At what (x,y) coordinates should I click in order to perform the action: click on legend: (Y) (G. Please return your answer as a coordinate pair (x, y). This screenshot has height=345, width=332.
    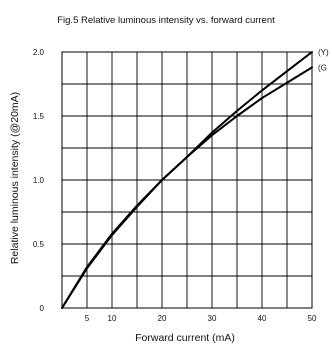
    Looking at the image, I should click on (323, 60).